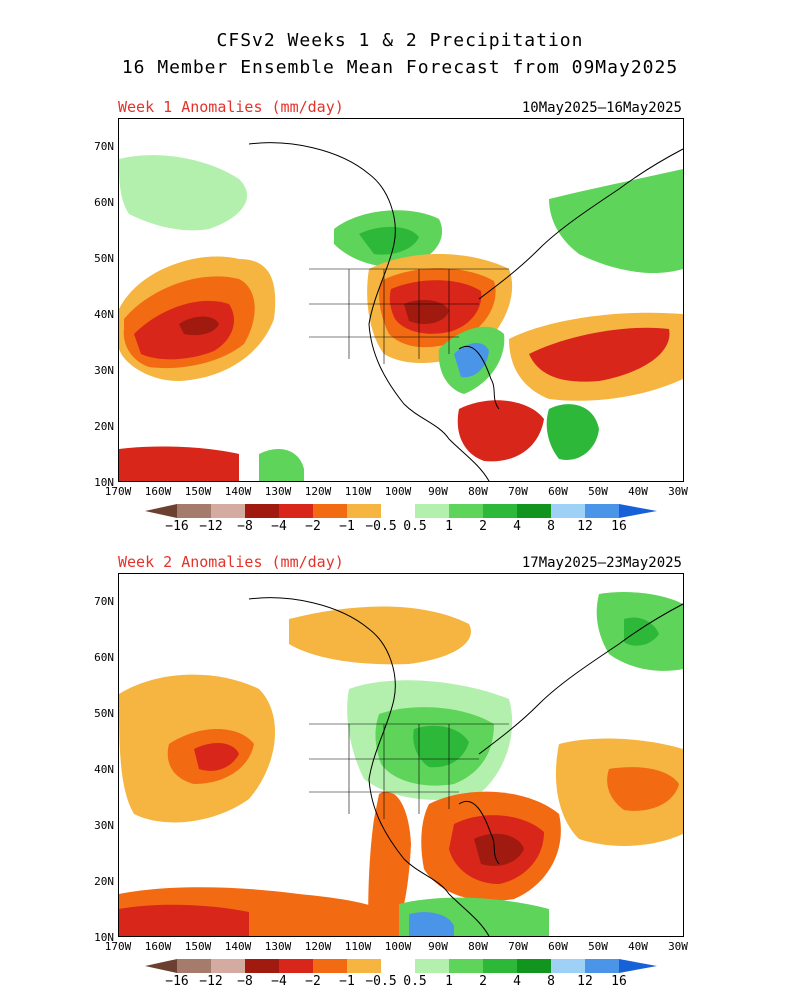  What do you see at coordinates (500, 431) in the screenshot?
I see `anomaly-caribbean-dry` at bounding box center [500, 431].